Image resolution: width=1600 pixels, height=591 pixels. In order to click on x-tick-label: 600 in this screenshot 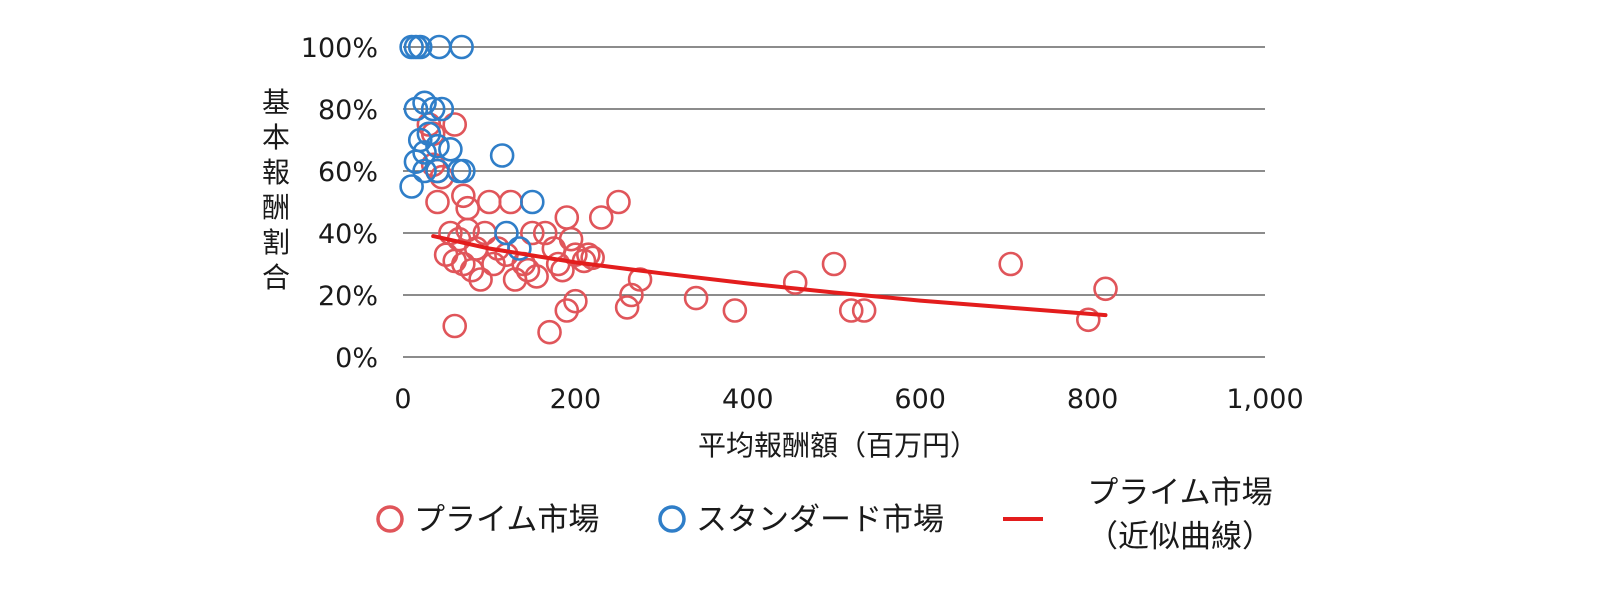, I will do `click(920, 399)`.